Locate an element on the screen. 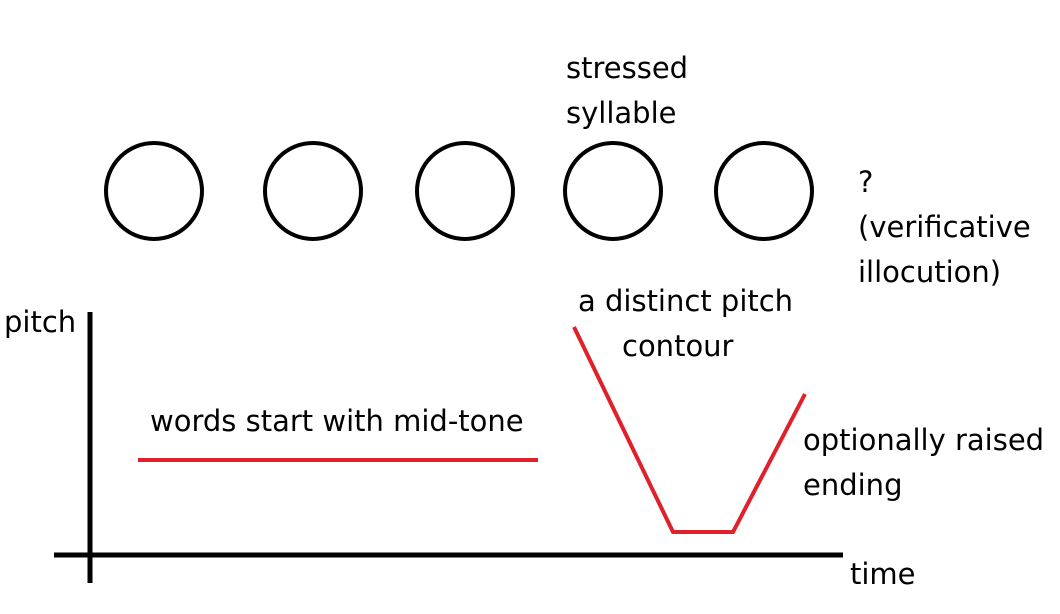 This screenshot has height=614, width=1060. stressed-label-line-1: stressed is located at coordinates (627, 68).